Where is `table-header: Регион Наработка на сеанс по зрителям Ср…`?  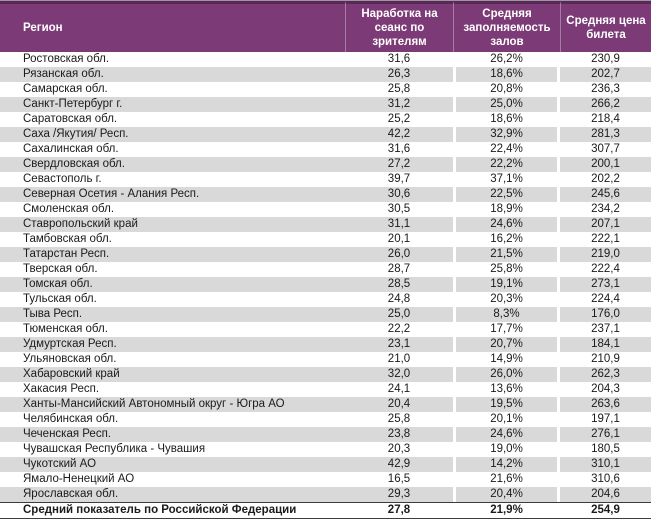
table-header: Регион Наработка на сеанс по зрителям Ср… is located at coordinates (325, 26).